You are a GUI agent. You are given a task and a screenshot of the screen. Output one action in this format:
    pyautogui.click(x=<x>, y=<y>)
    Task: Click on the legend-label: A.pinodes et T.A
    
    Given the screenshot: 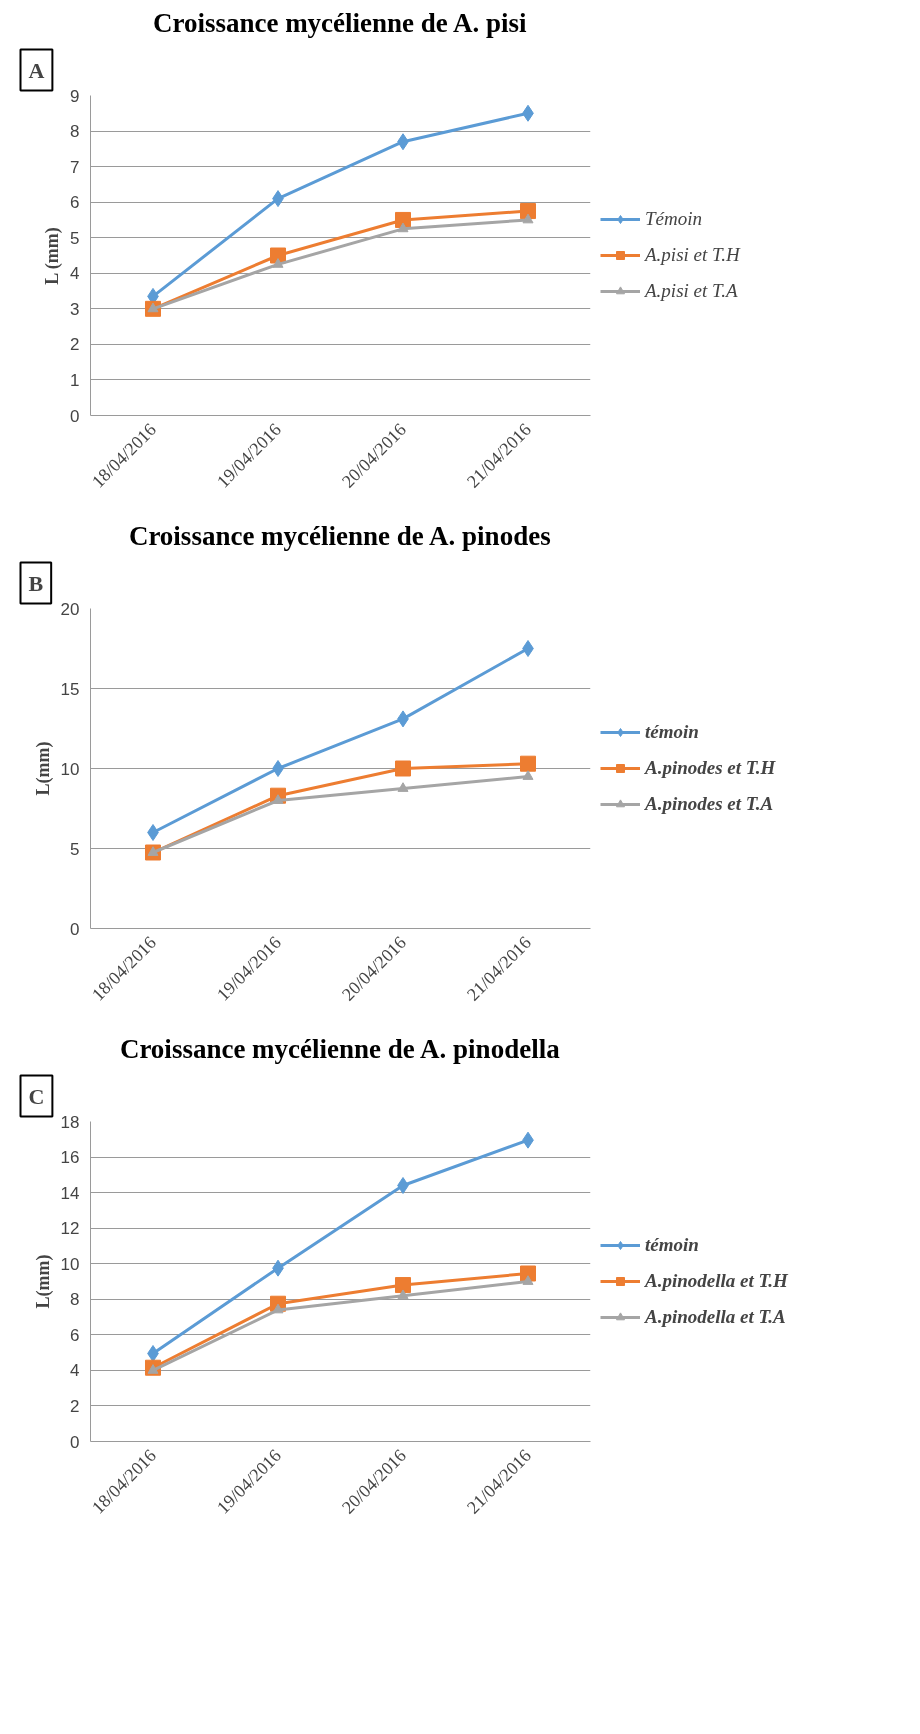 What is the action you would take?
    pyautogui.click(x=709, y=804)
    